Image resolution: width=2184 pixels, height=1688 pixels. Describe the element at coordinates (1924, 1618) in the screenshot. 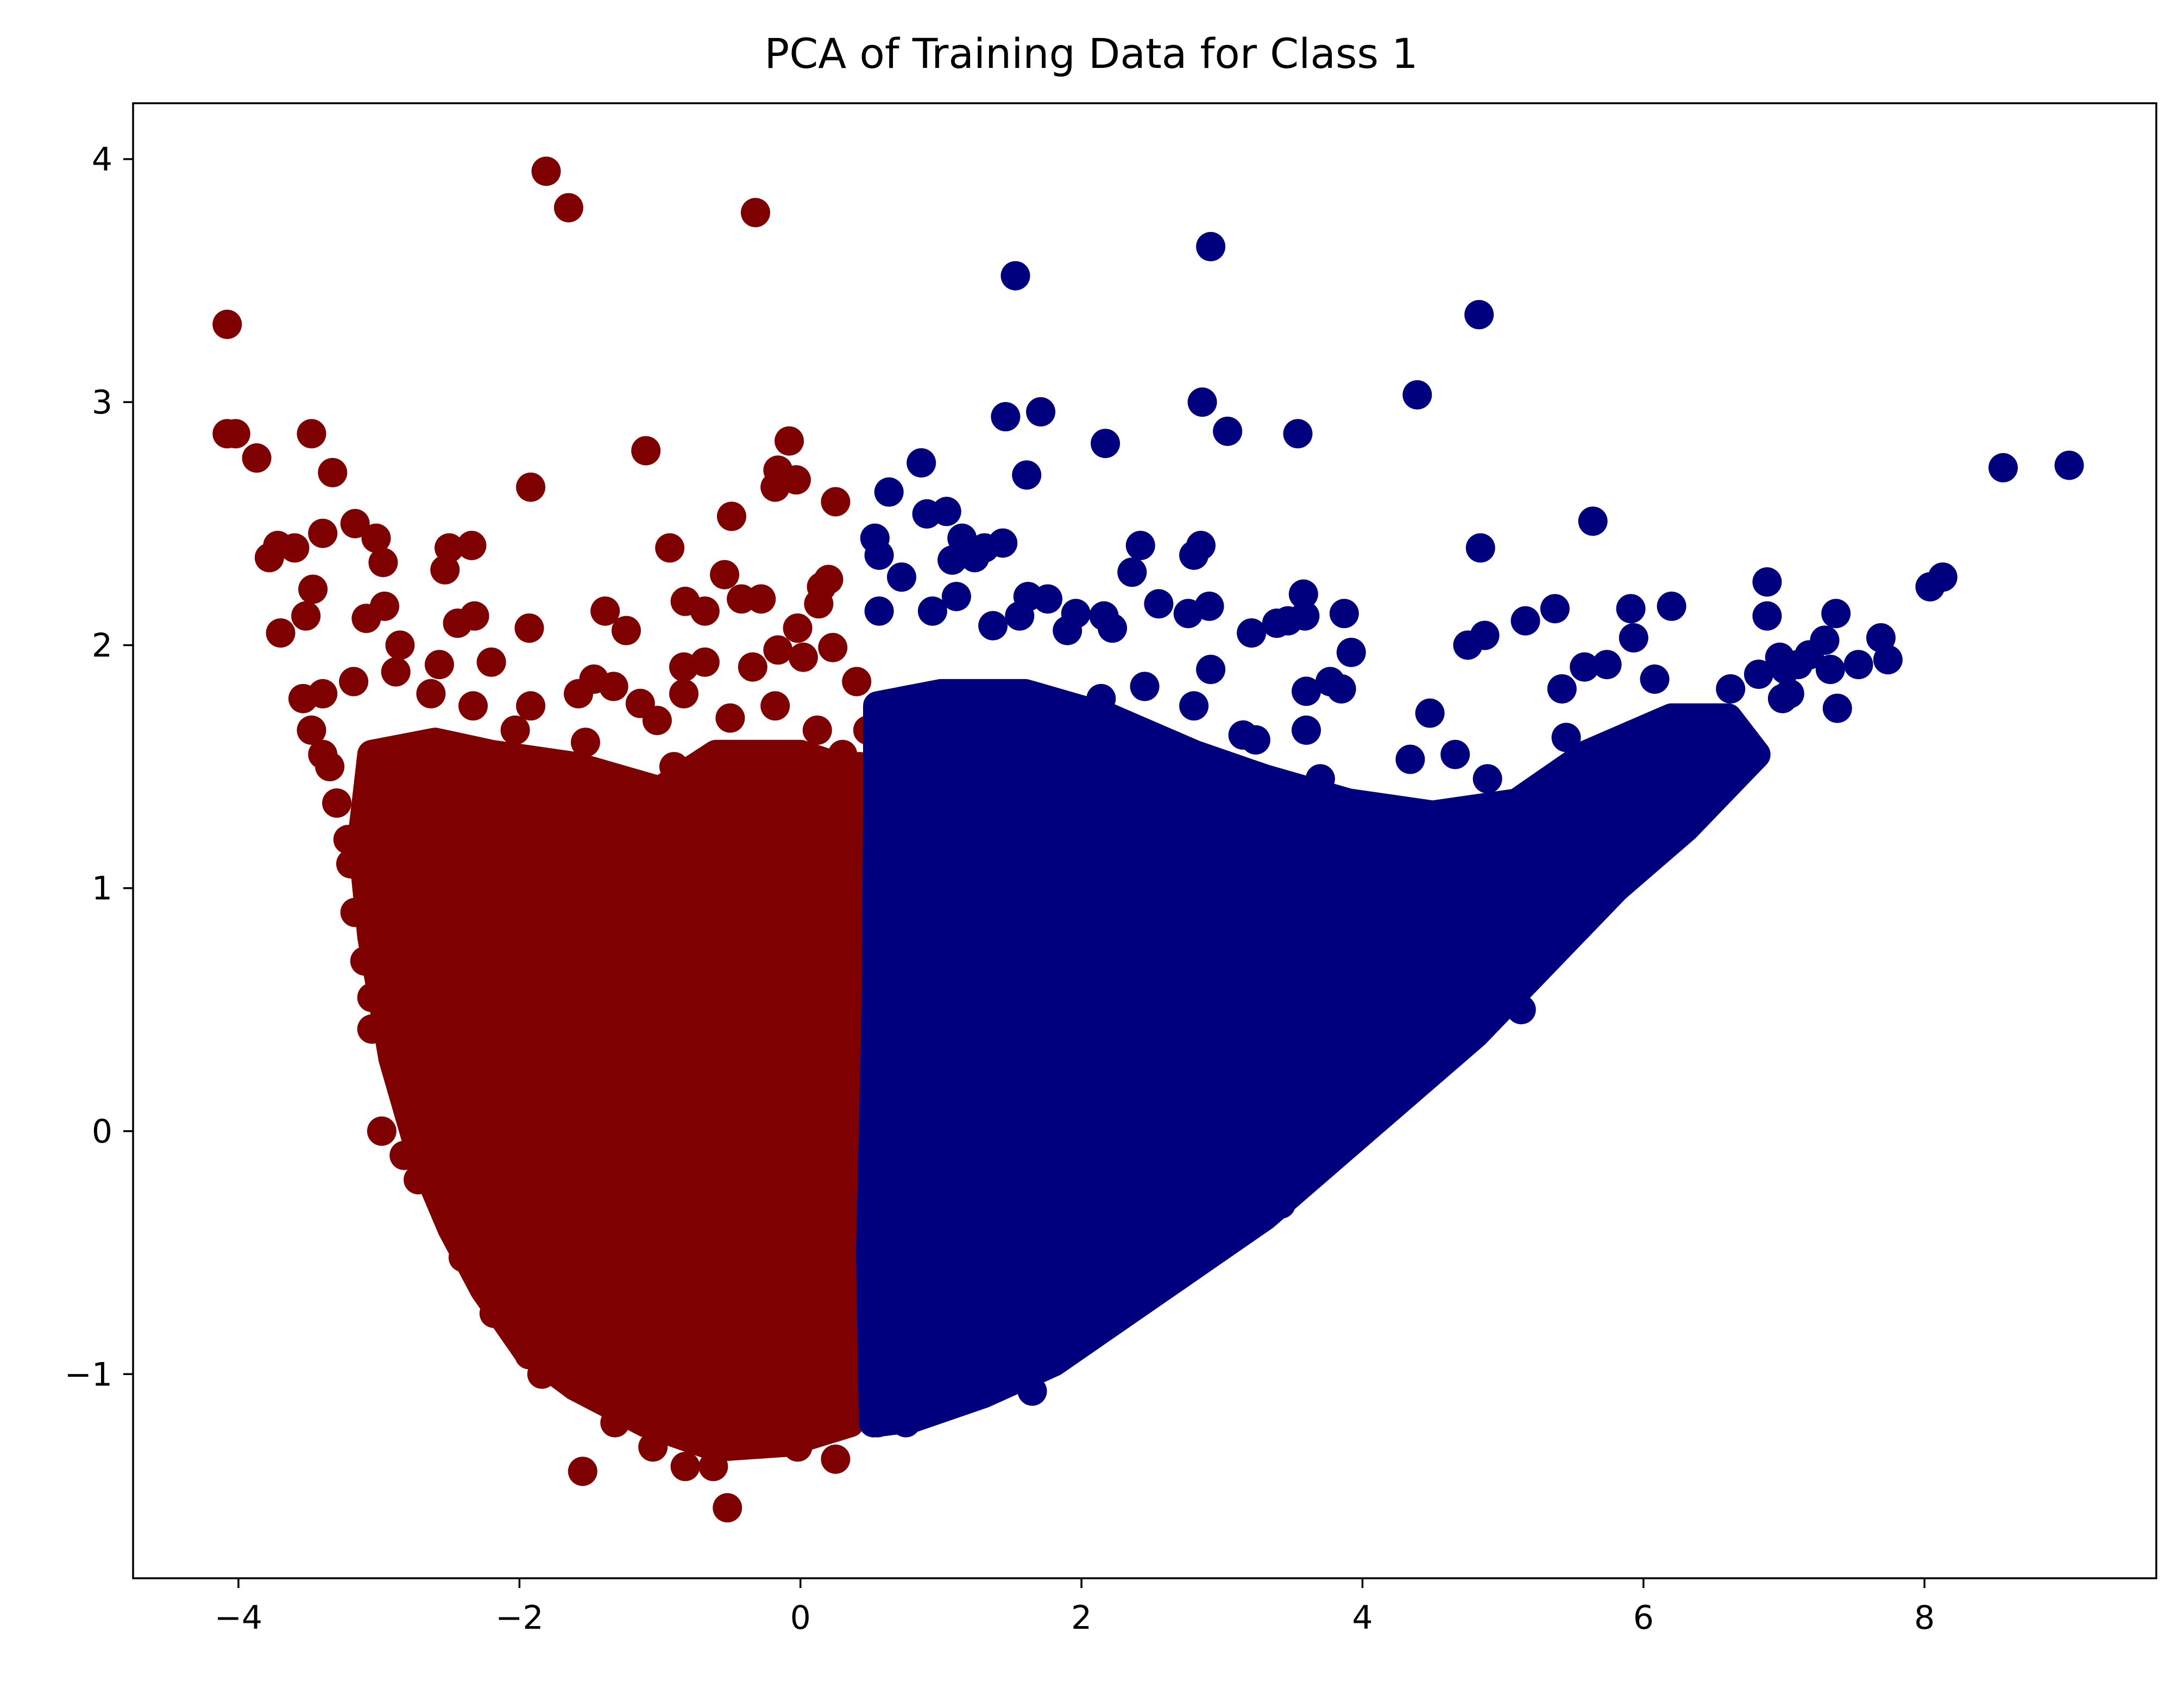

I see `x-tick-label: 8` at that location.